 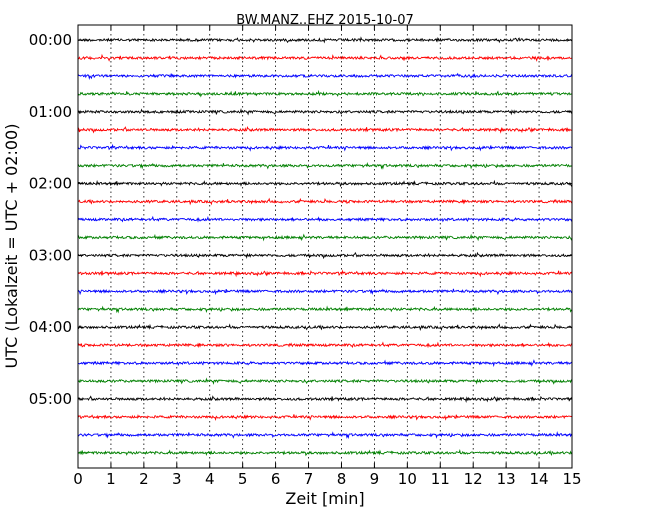 What do you see at coordinates (276, 479) in the screenshot?
I see `x-tick-label: 6` at bounding box center [276, 479].